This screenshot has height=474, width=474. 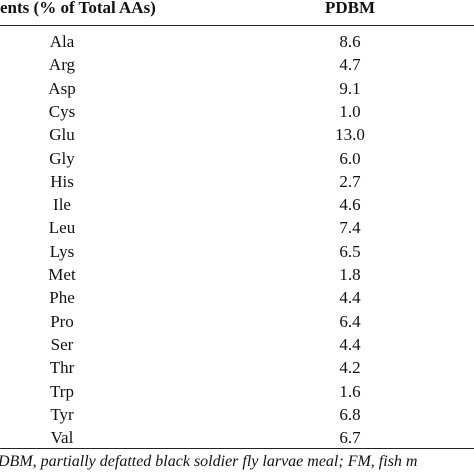 What do you see at coordinates (62, 321) in the screenshot?
I see `amino-acid: Pro` at bounding box center [62, 321].